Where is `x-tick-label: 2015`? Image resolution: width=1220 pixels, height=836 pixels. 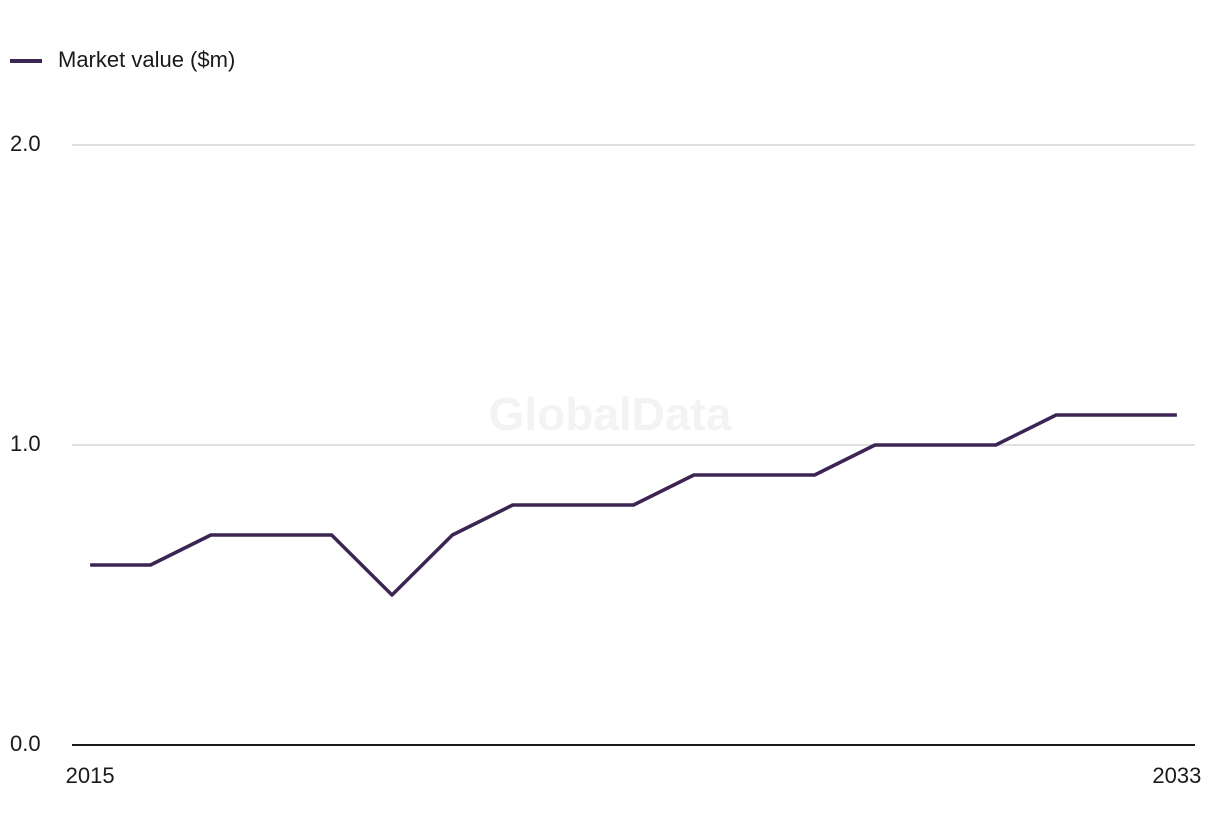
x-tick-label: 2015 is located at coordinates (90, 775).